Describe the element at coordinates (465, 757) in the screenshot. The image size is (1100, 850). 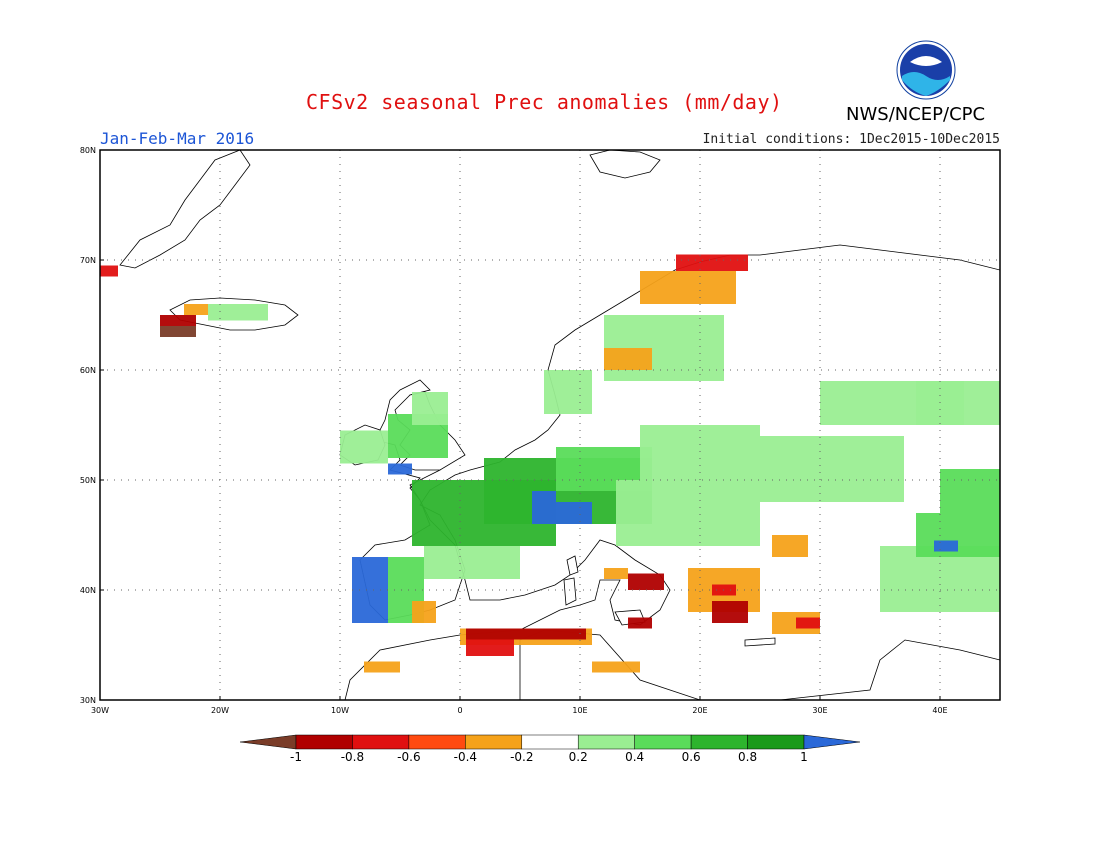
I see `colorbar-label: -0.4` at that location.